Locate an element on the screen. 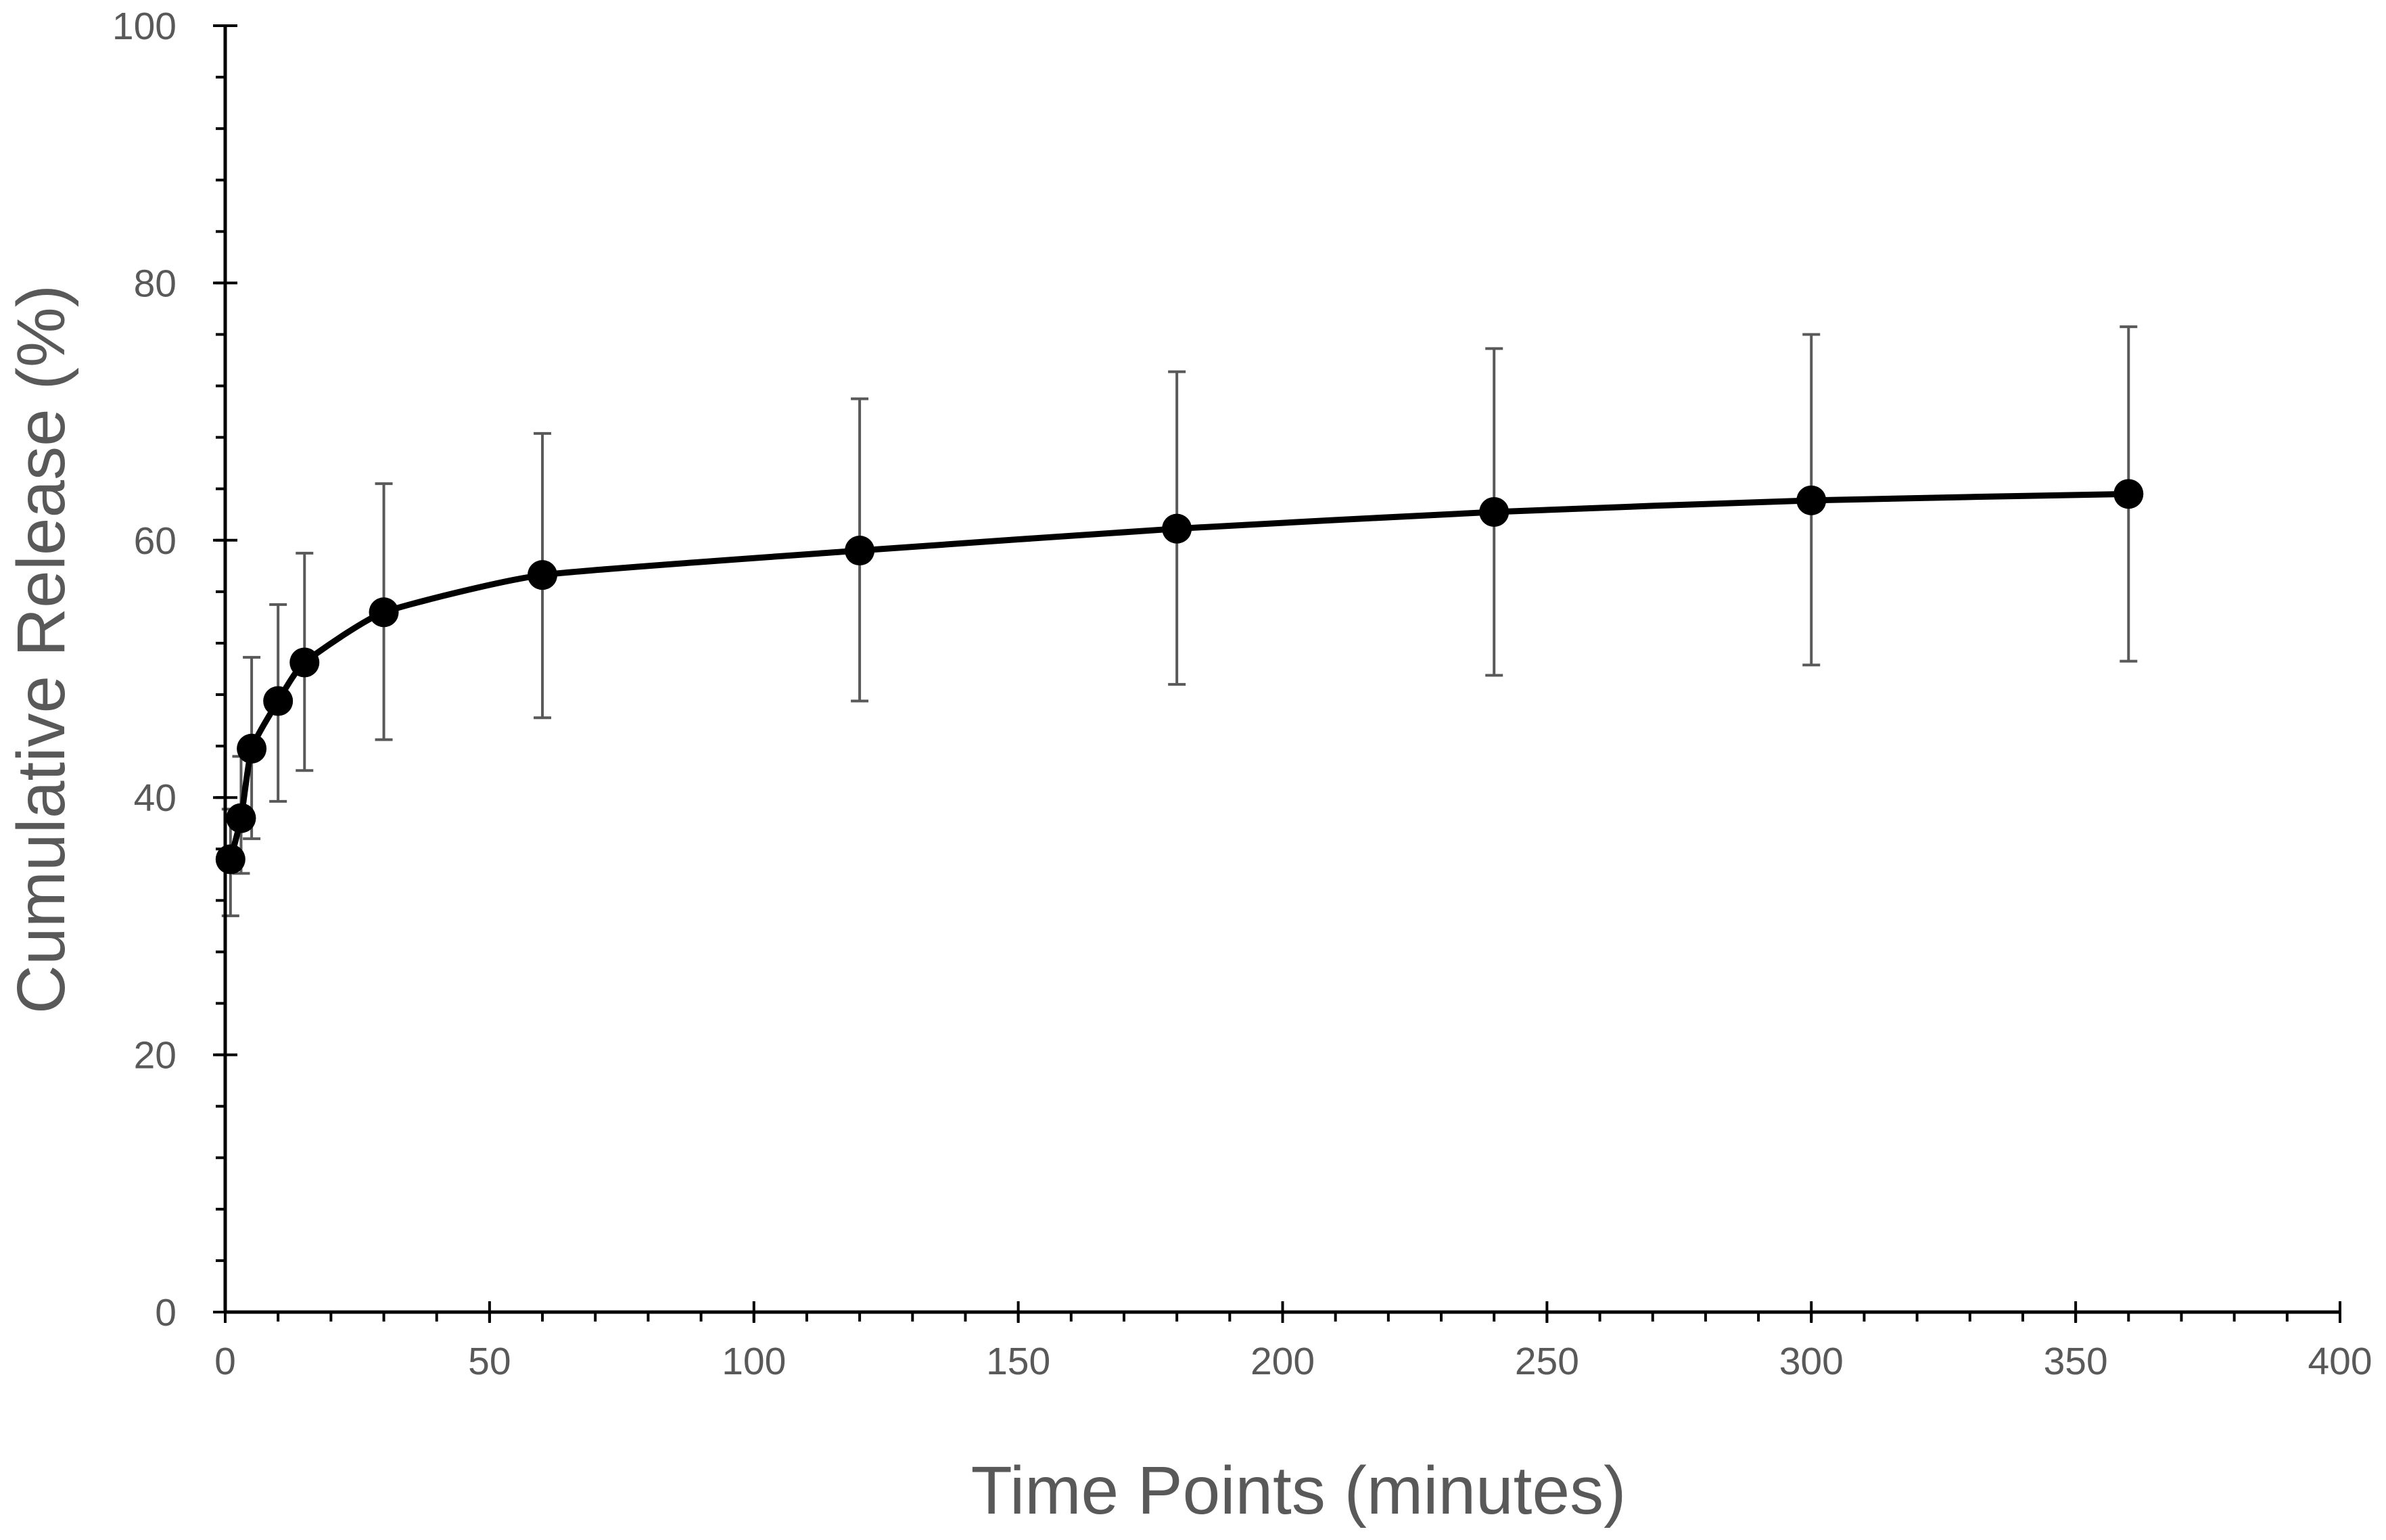 This screenshot has height=1540, width=2386. x-tick-label: 250 is located at coordinates (1547, 1361).